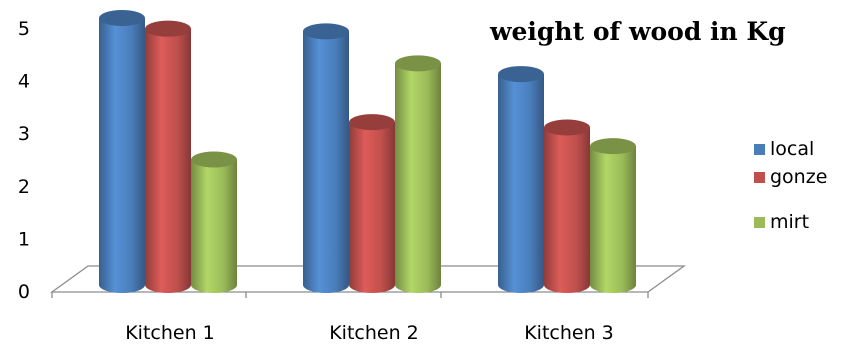  I want to click on y-tick-label: 0, so click(24, 292).